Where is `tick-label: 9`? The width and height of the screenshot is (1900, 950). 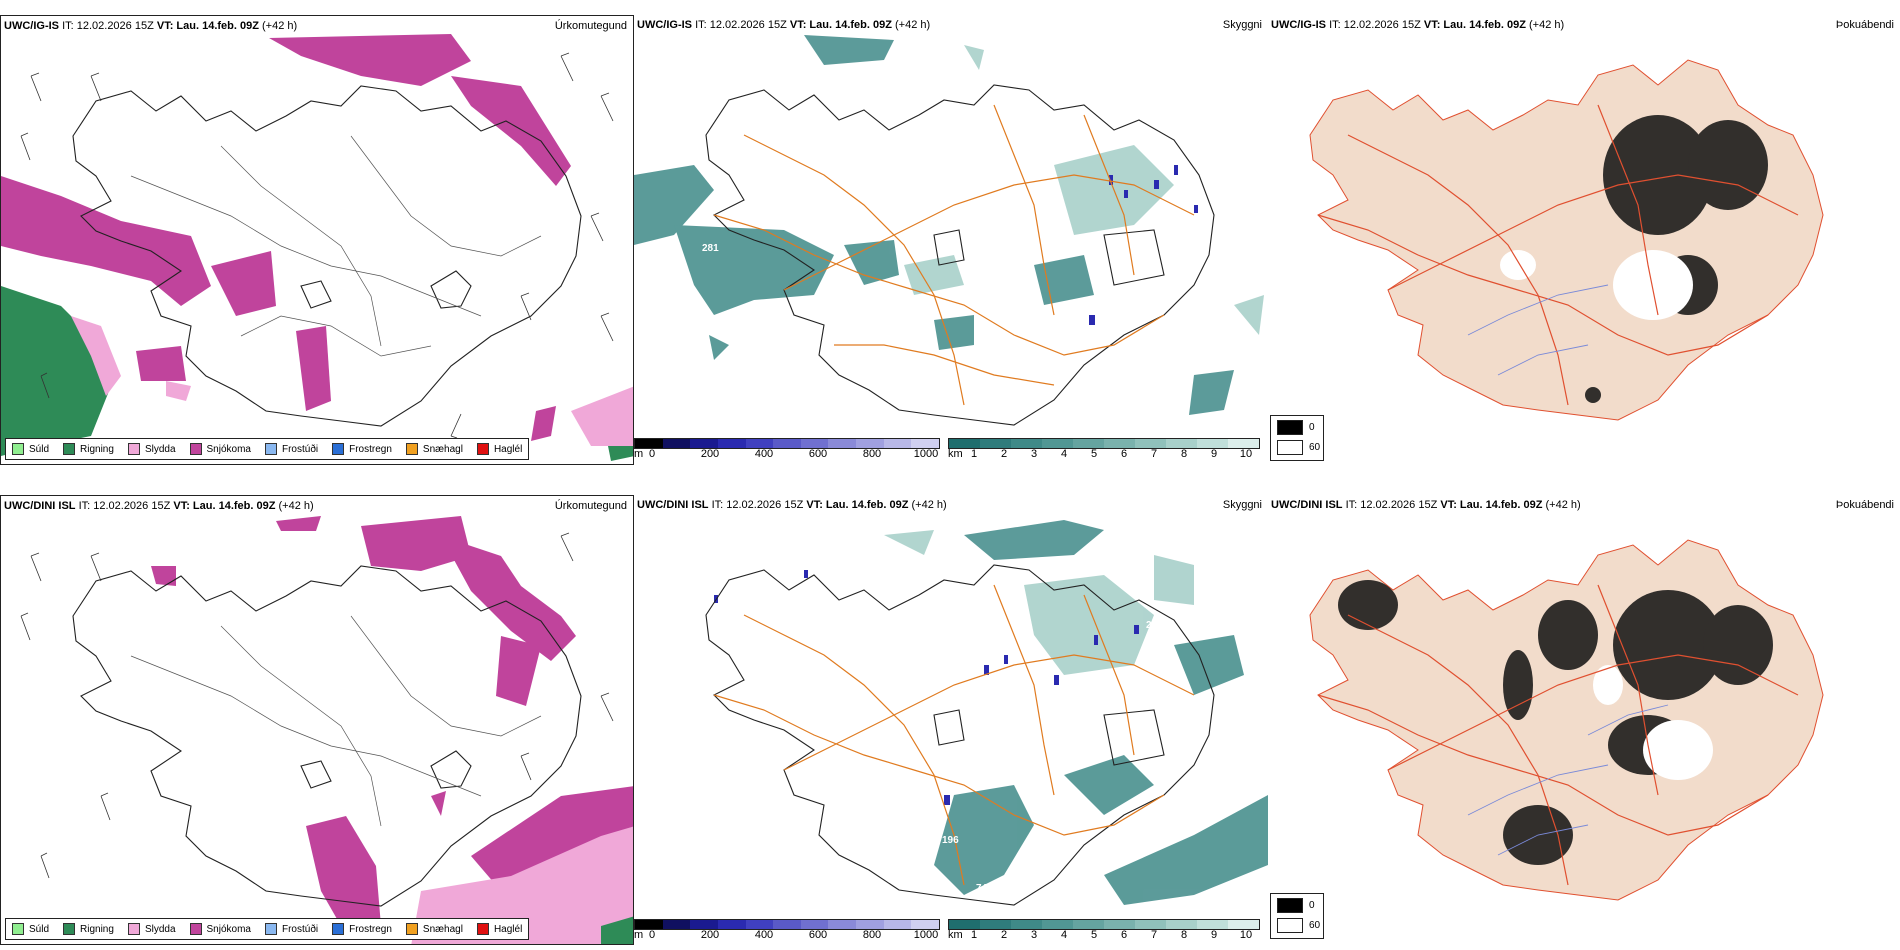 tick-label: 9 is located at coordinates (1214, 935).